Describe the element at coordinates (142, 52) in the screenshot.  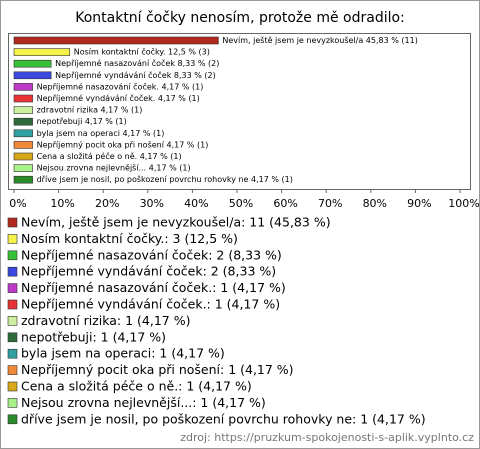
I see `value-label: Nosím kontaktní čočky. 12,5 % (3)` at that location.